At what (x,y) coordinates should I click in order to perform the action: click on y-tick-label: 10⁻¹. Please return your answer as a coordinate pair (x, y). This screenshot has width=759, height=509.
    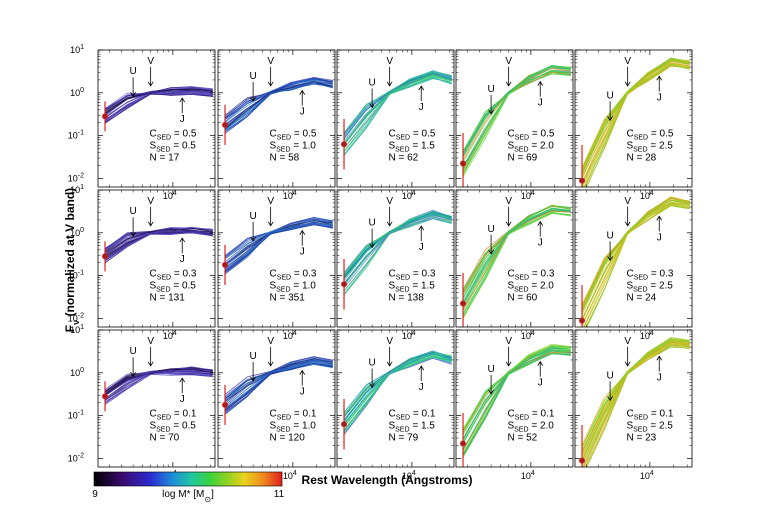
    Looking at the image, I should click on (76, 415).